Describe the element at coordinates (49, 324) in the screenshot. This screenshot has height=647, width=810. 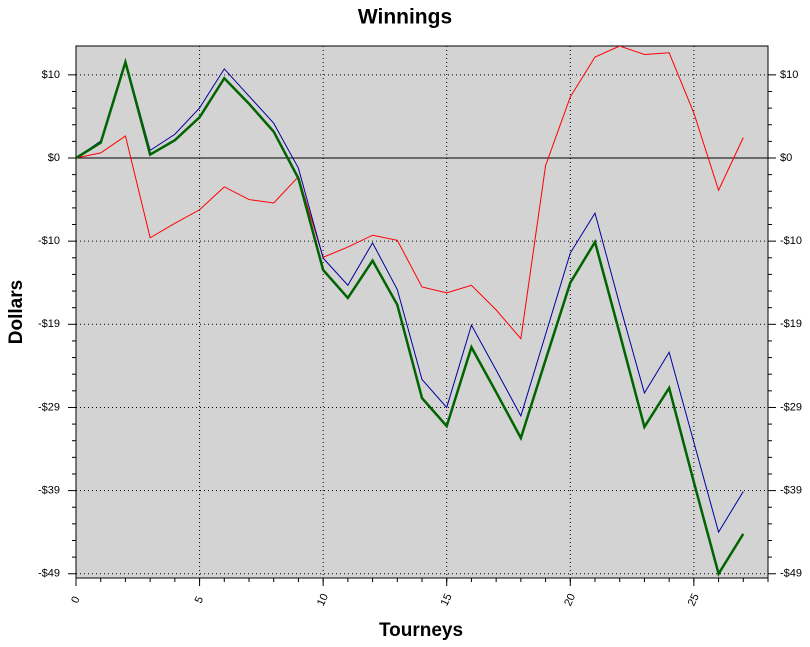
I see `y-tick-label: -$19` at that location.